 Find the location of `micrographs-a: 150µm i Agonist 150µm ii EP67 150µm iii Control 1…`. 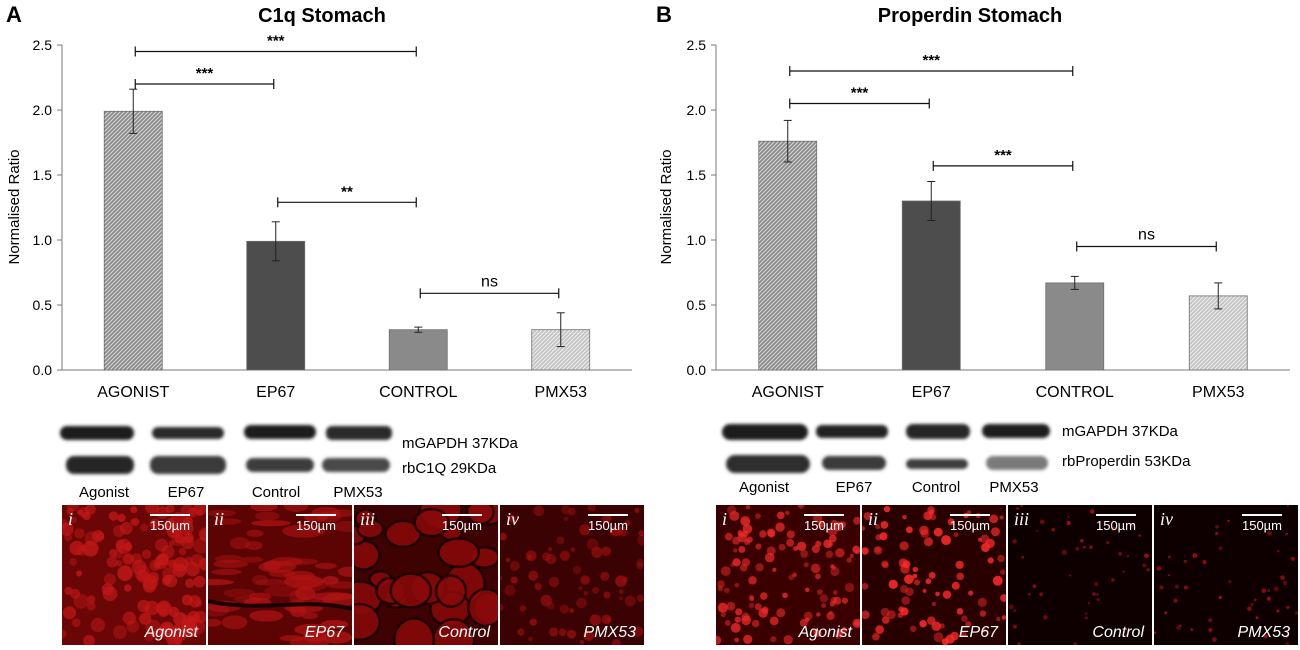

micrographs-a: 150µm i Agonist 150µm ii EP67 150µm iii Control 1… is located at coordinates (353, 575).